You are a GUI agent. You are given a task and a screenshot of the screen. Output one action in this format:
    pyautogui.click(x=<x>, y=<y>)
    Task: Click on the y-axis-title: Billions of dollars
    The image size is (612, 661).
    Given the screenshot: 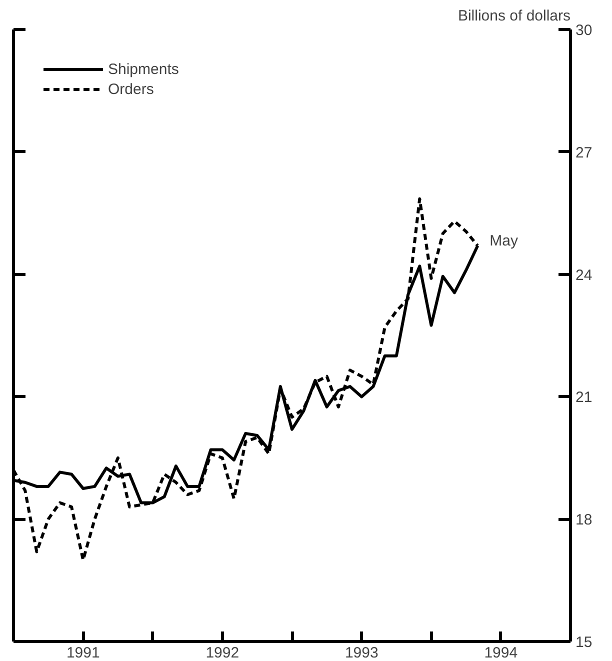 What is the action you would take?
    pyautogui.click(x=514, y=16)
    